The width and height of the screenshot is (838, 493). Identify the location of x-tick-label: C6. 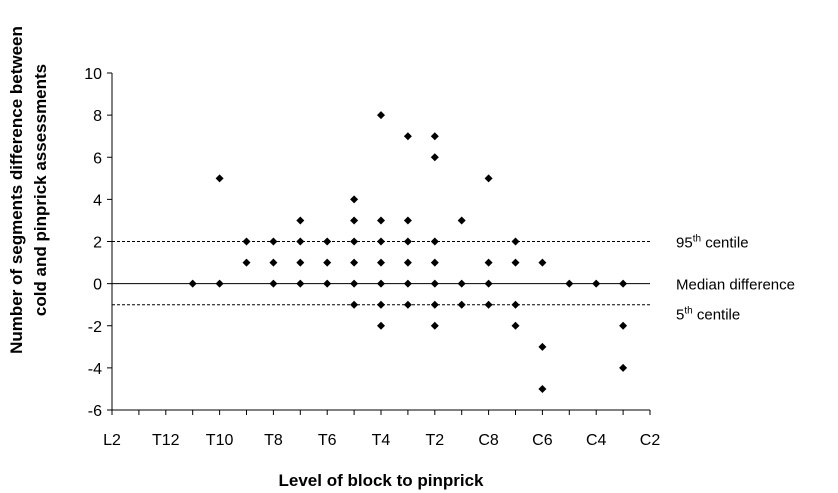
(542, 440).